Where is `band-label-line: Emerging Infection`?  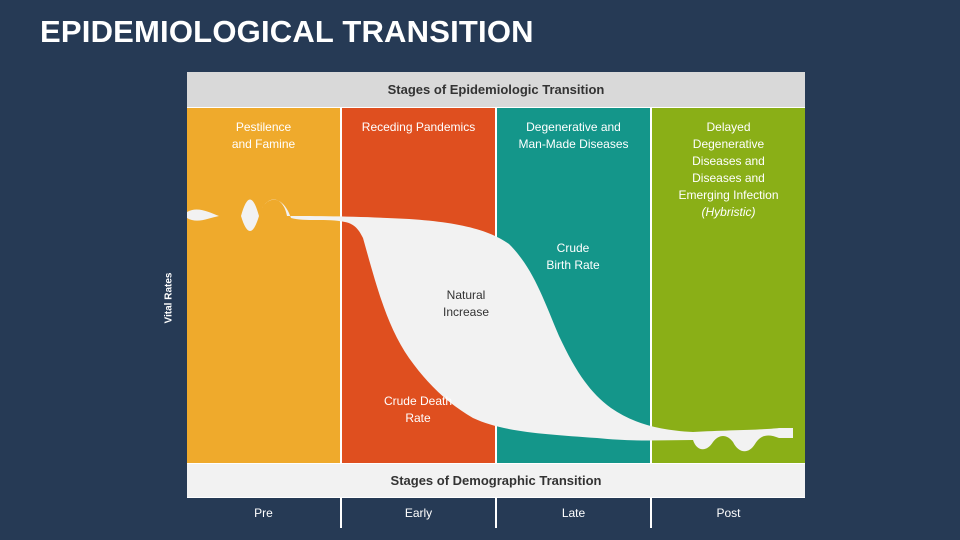
band-label-line: Emerging Infection is located at coordinates (728, 195).